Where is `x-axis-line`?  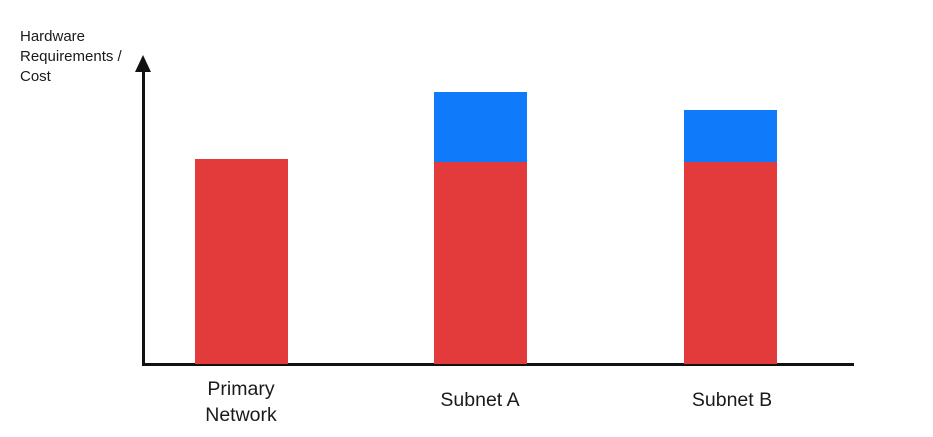 x-axis-line is located at coordinates (498, 364).